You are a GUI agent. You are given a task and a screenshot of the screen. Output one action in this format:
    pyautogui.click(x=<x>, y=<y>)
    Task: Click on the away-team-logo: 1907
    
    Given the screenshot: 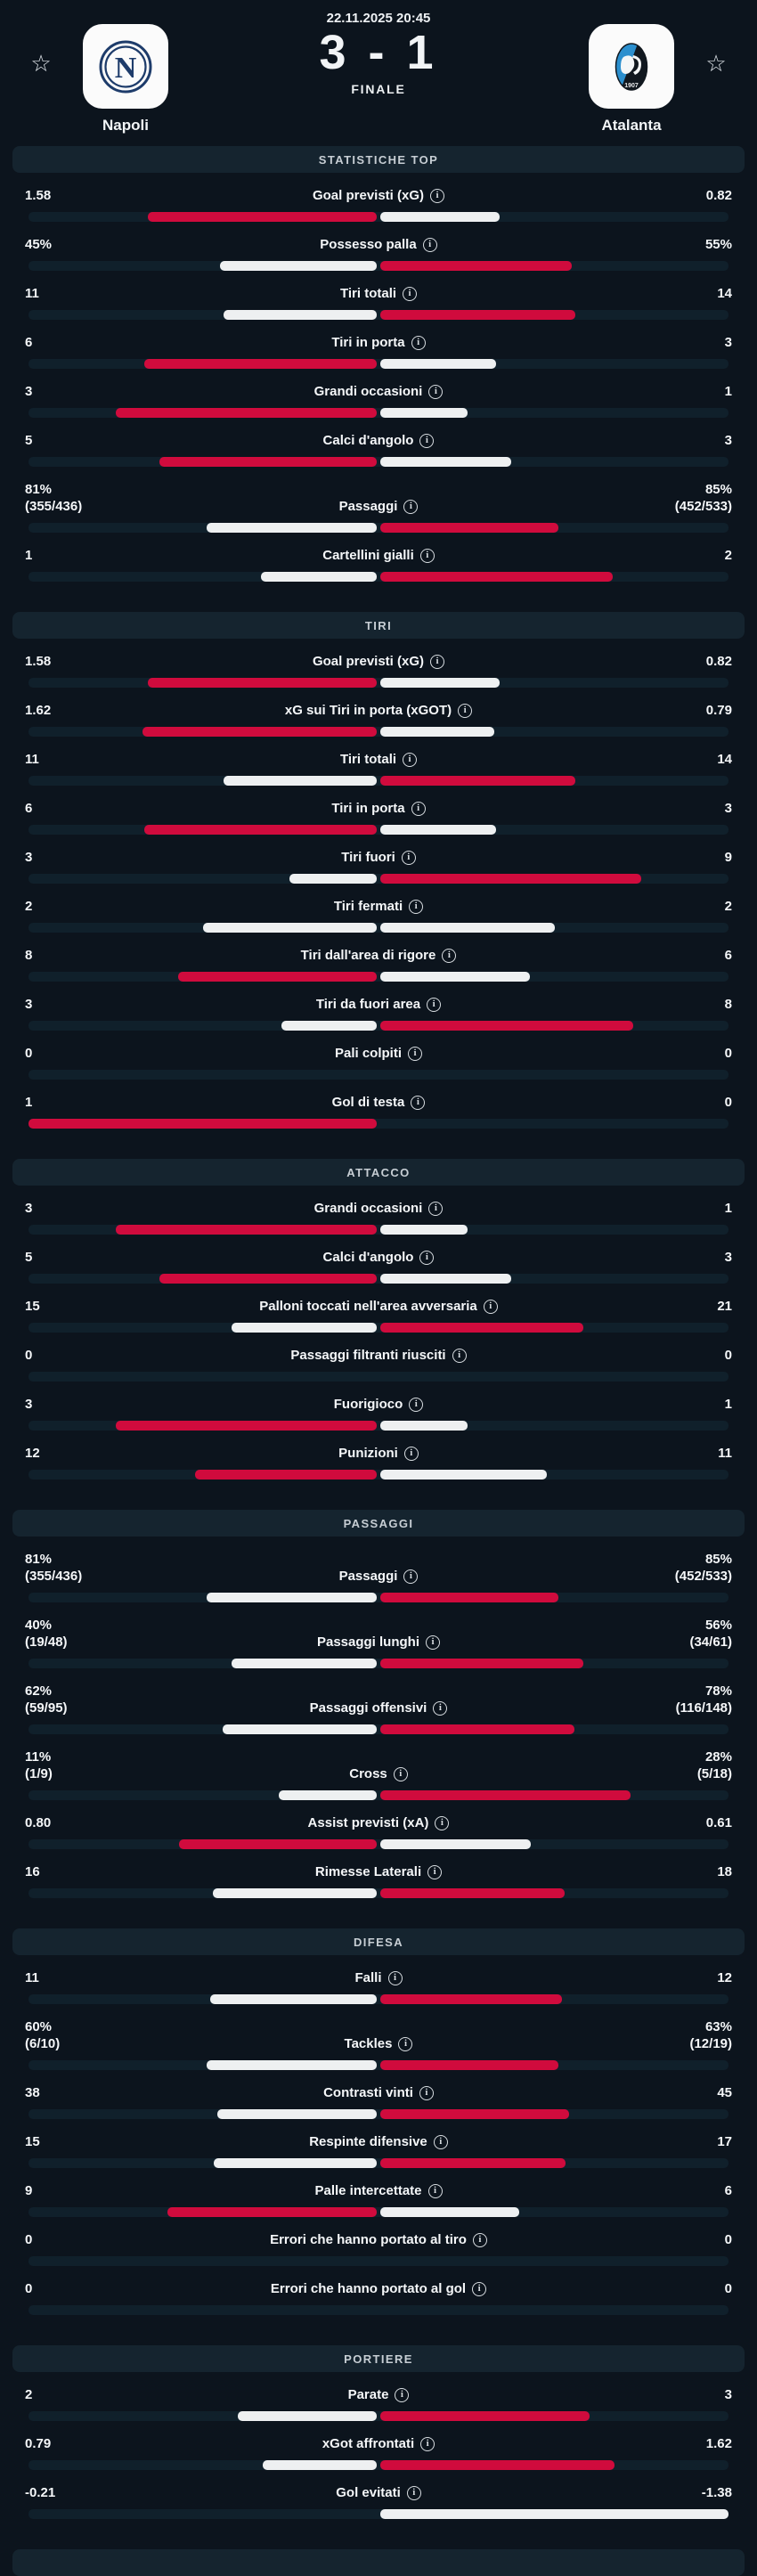 What is the action you would take?
    pyautogui.click(x=631, y=66)
    